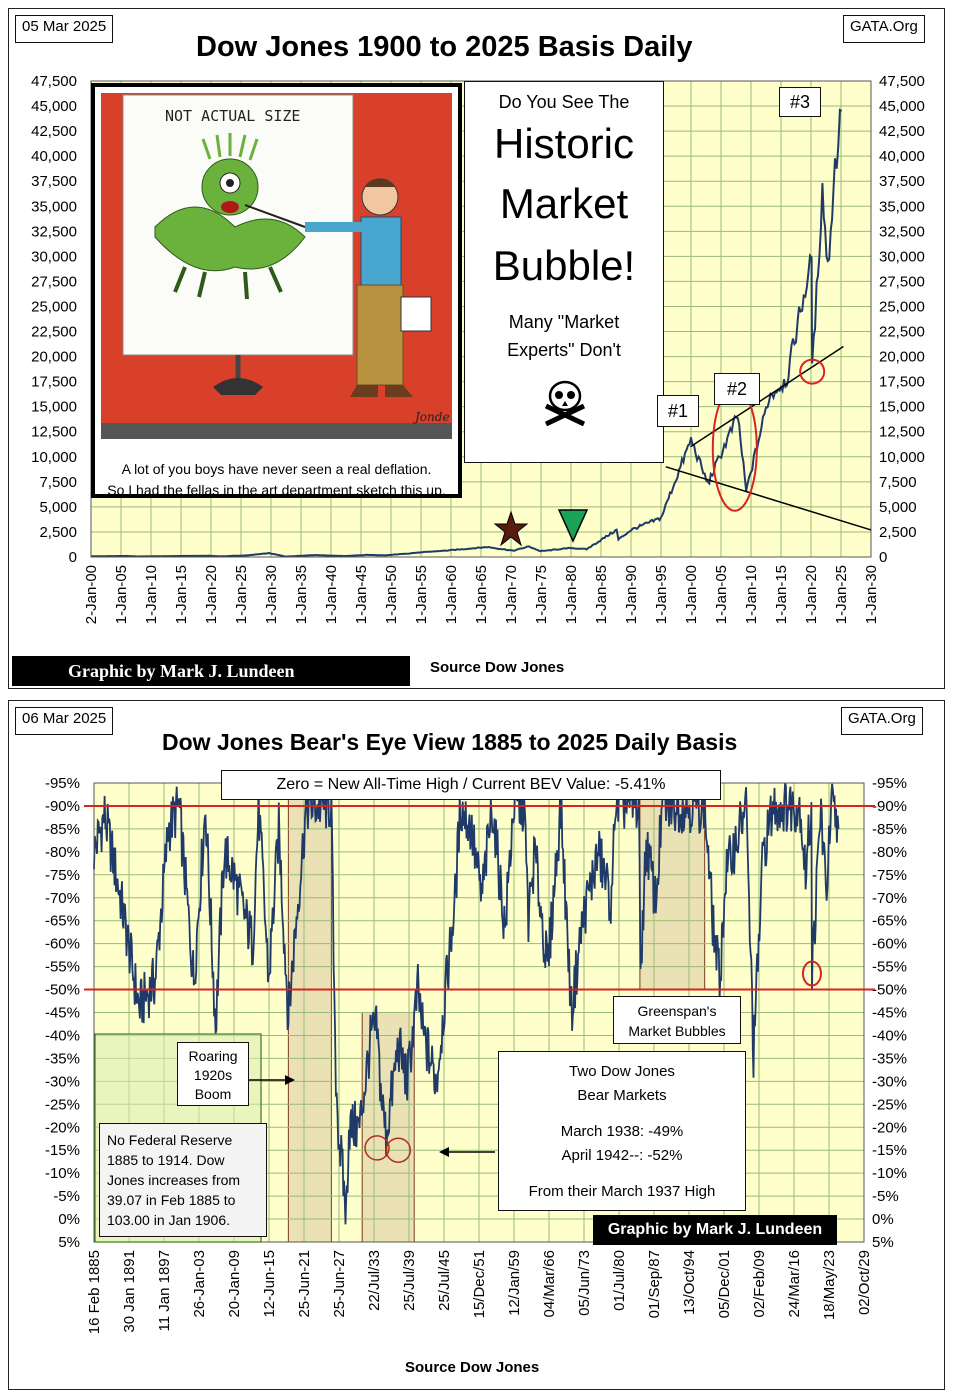  Describe the element at coordinates (751, 594) in the screenshot. I see `top-xtick: 1-Jan-10` at that location.